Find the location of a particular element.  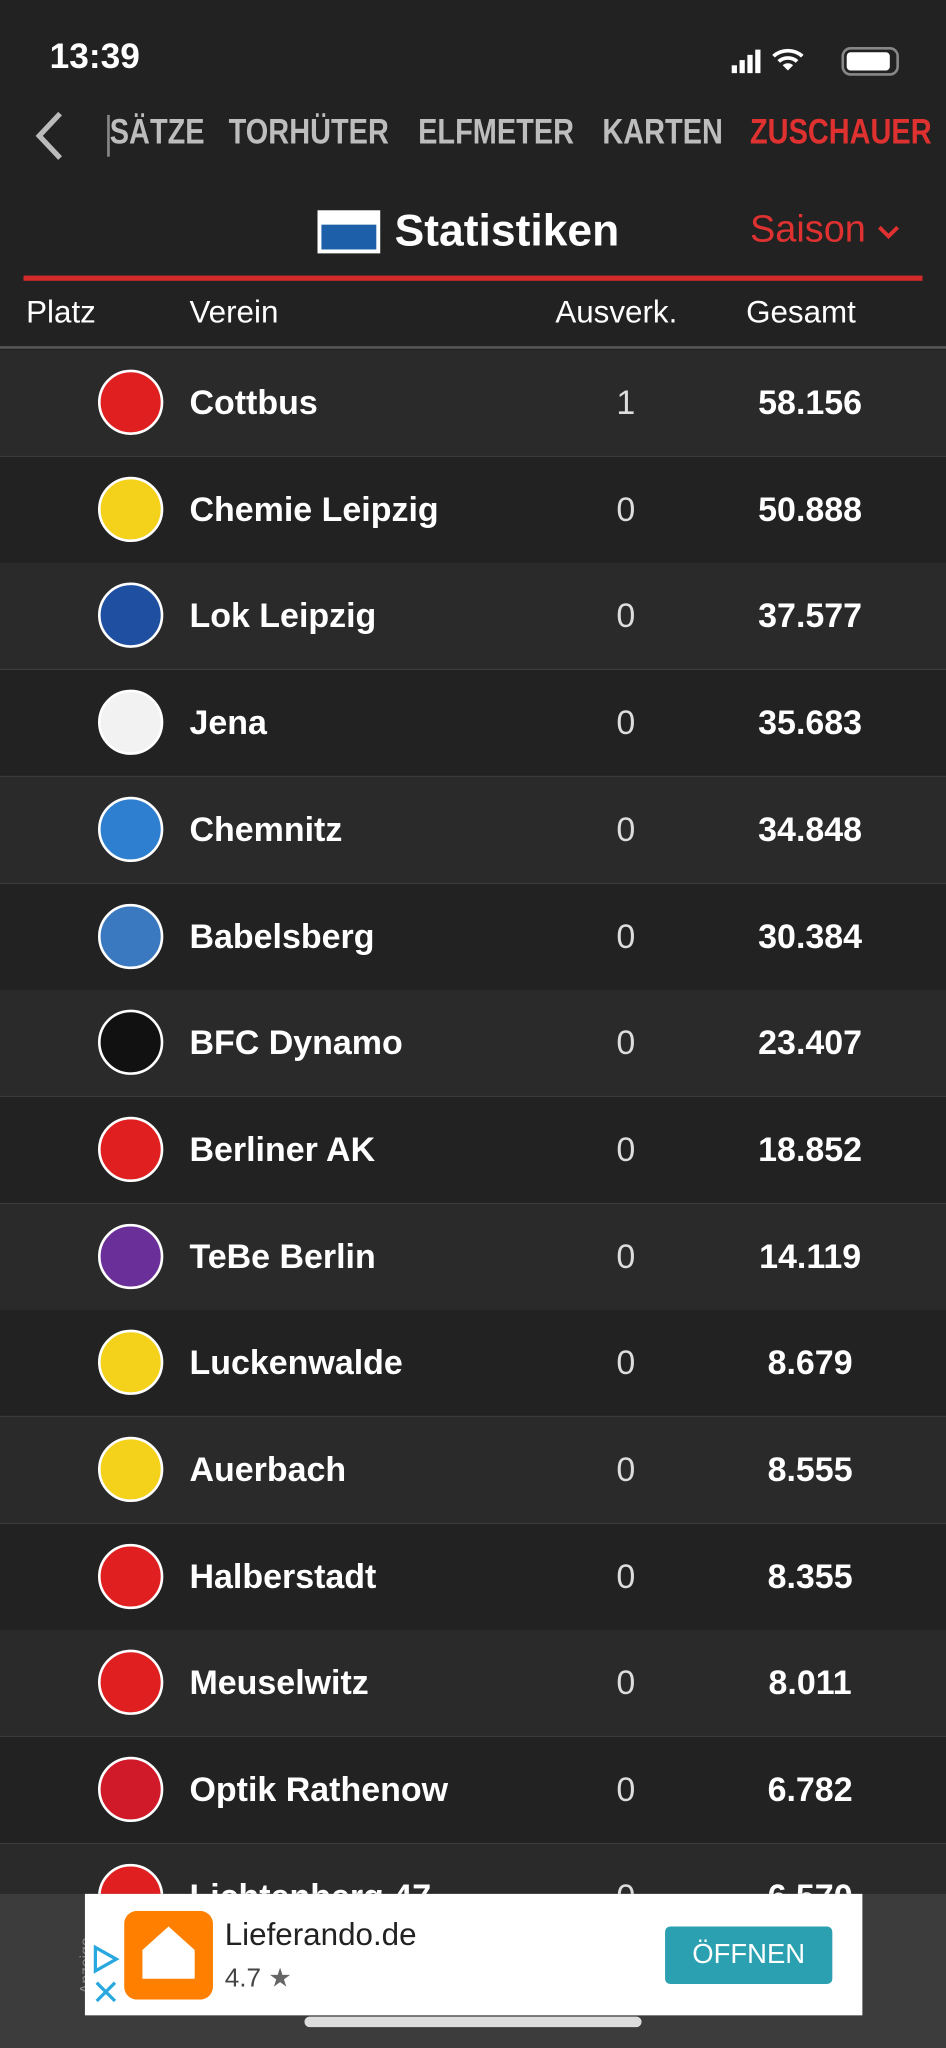

tab: SÄTZE is located at coordinates (157, 132).